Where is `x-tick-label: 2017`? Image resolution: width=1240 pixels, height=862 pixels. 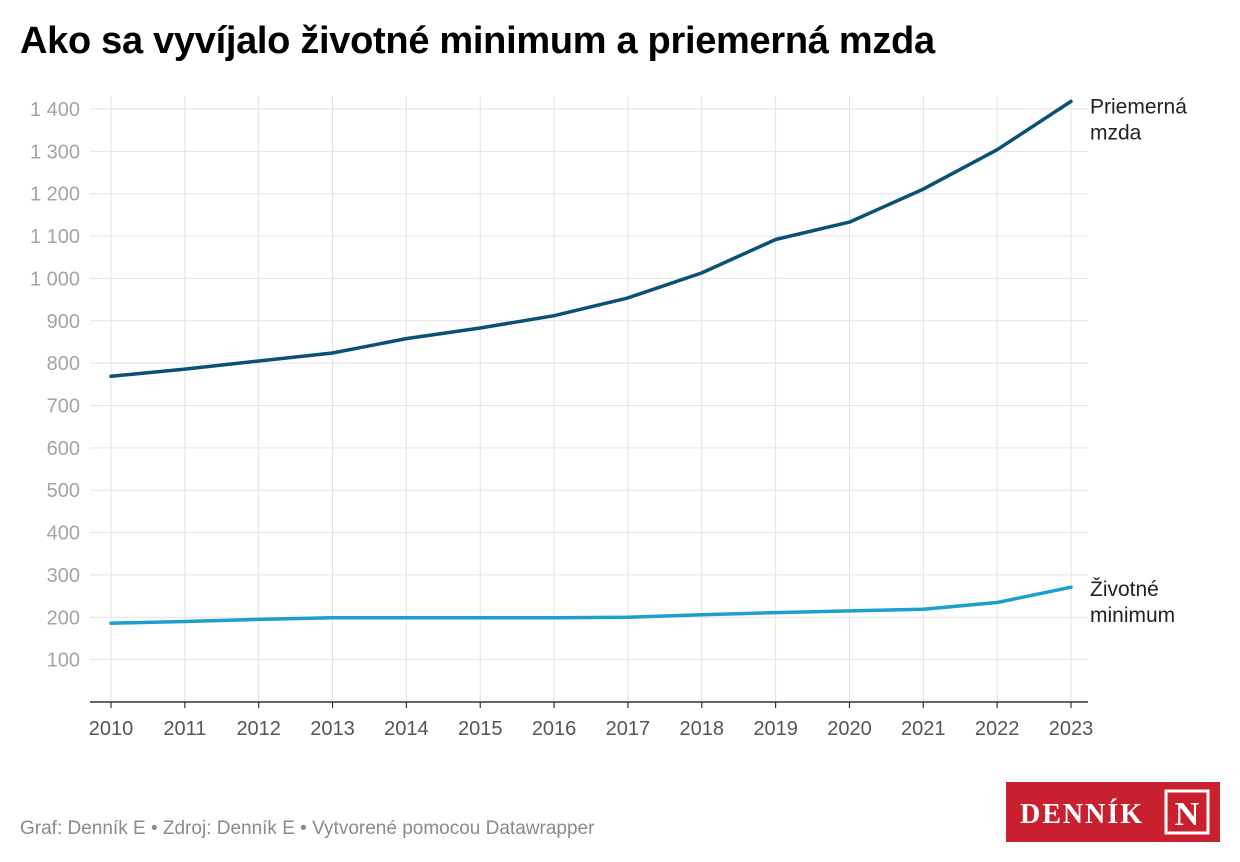
x-tick-label: 2017 is located at coordinates (628, 729).